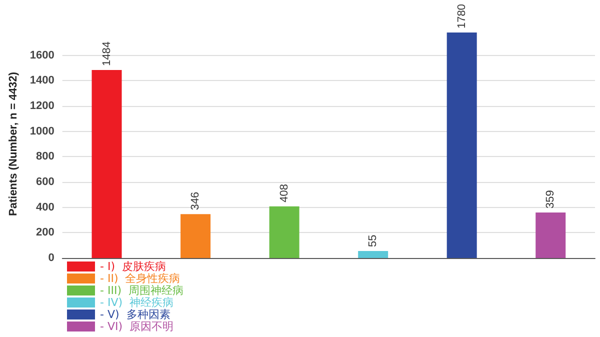  I want to click on y-tick-label: 800, so click(45, 156).